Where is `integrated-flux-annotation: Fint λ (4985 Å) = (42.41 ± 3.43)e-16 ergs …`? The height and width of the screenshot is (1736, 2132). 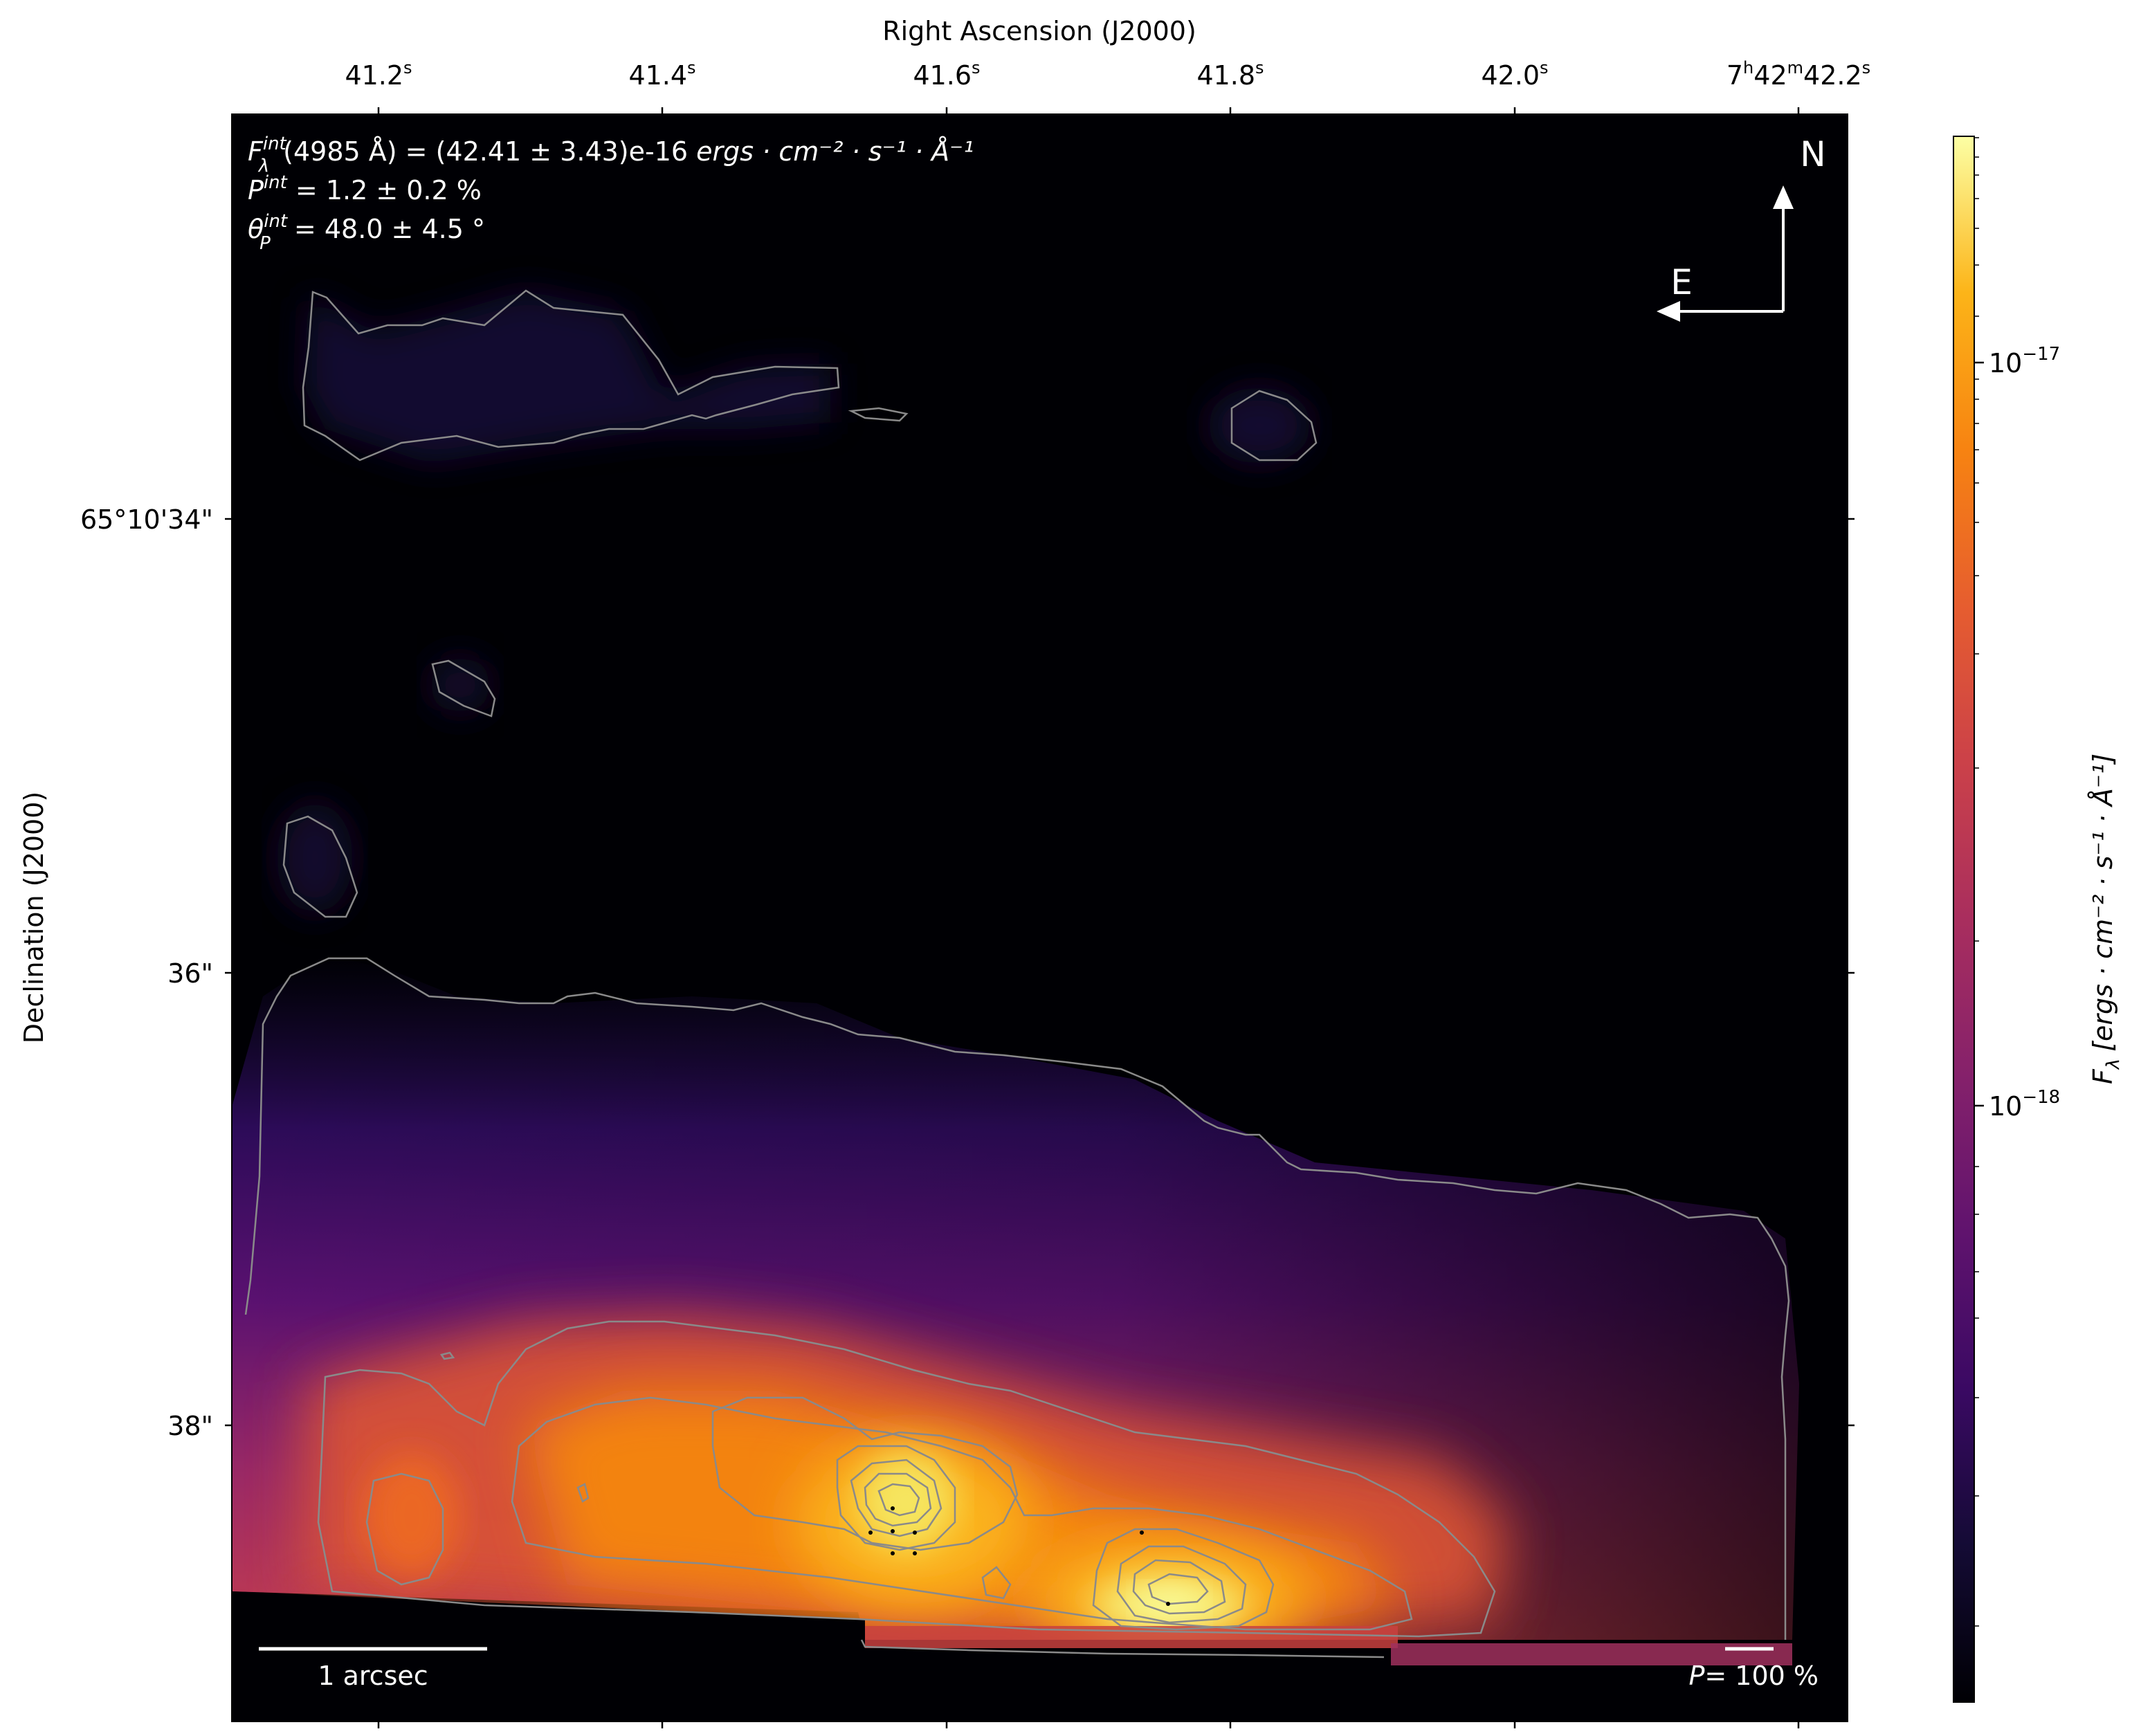 integrated-flux-annotation: Fint λ (4985 Å) = (42.41 ± 3.43)e-16 ergs … is located at coordinates (611, 155).